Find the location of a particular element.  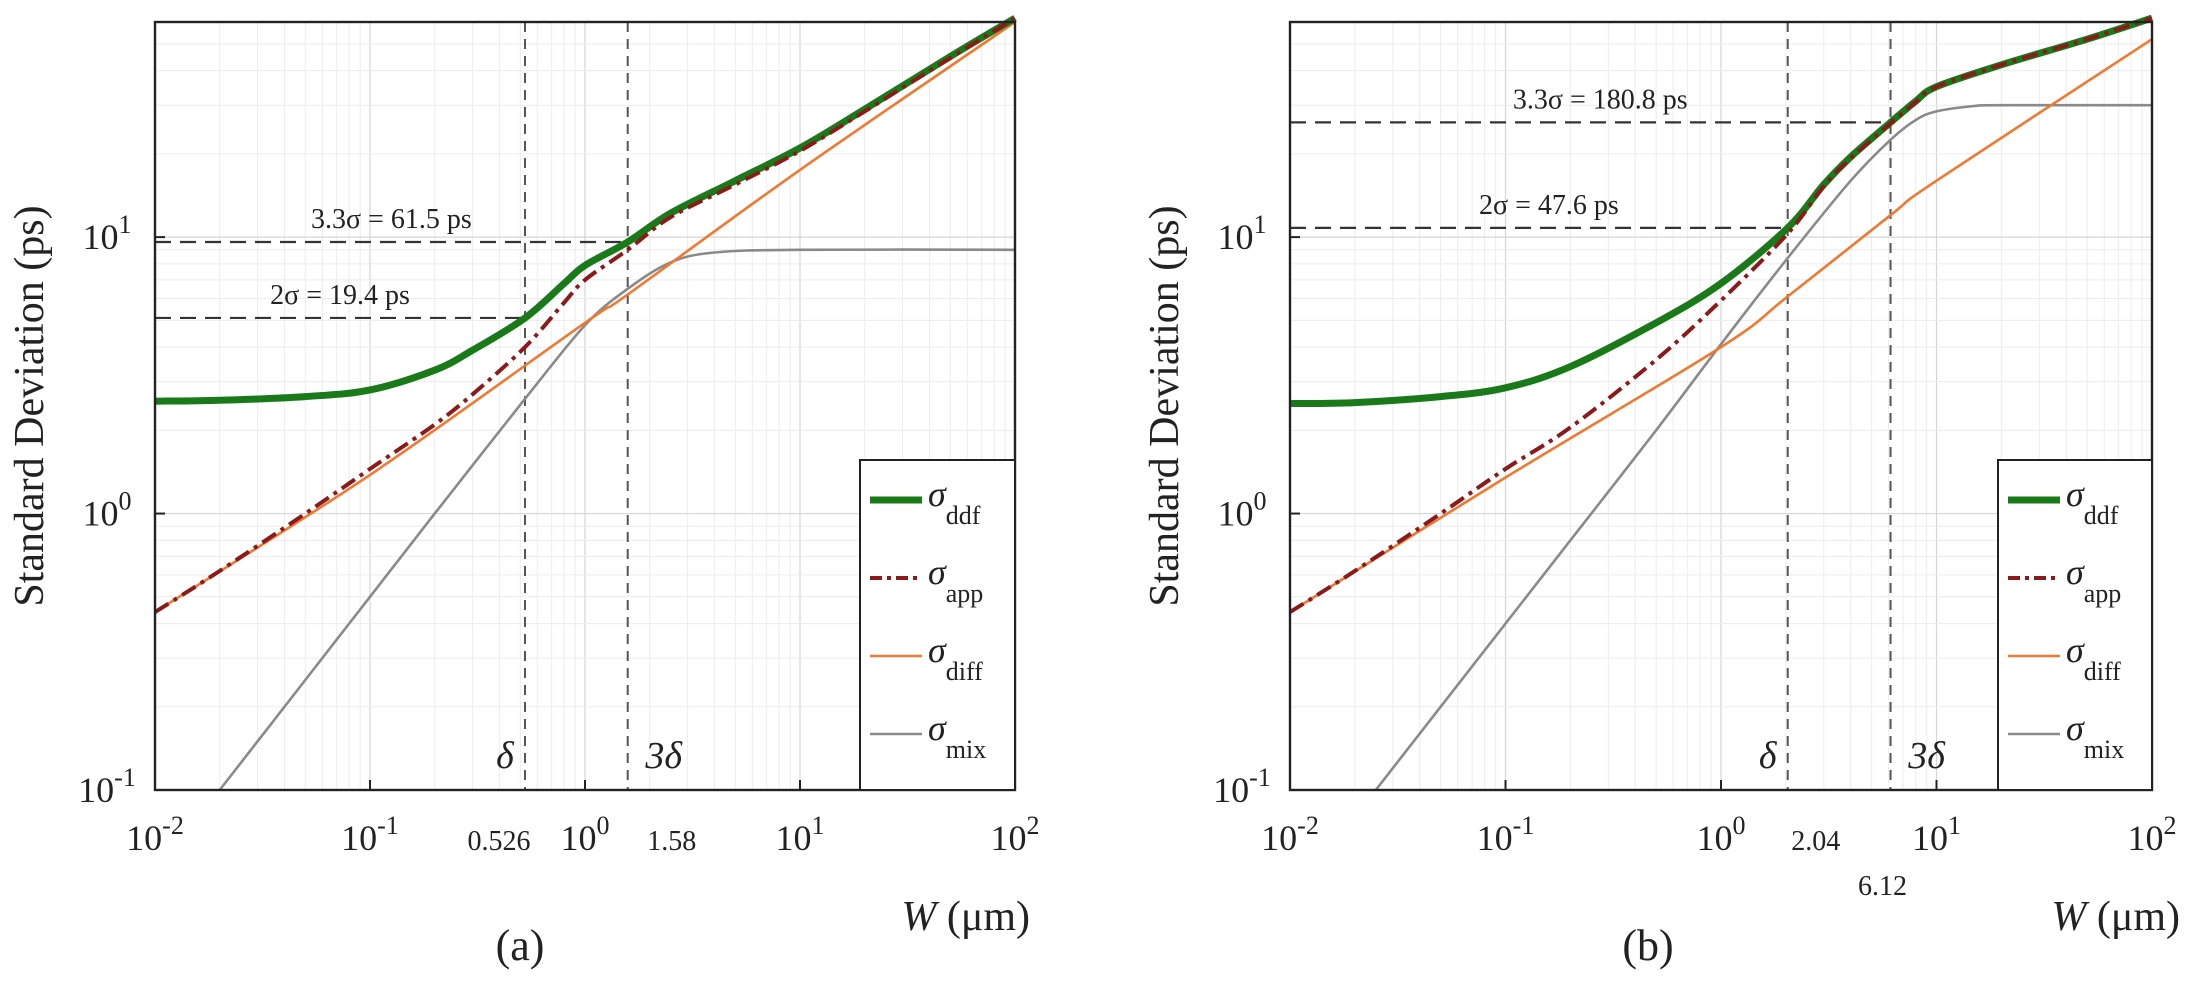

hline-label-0: 3.3σ = 180.8 ps is located at coordinates (1600, 99).